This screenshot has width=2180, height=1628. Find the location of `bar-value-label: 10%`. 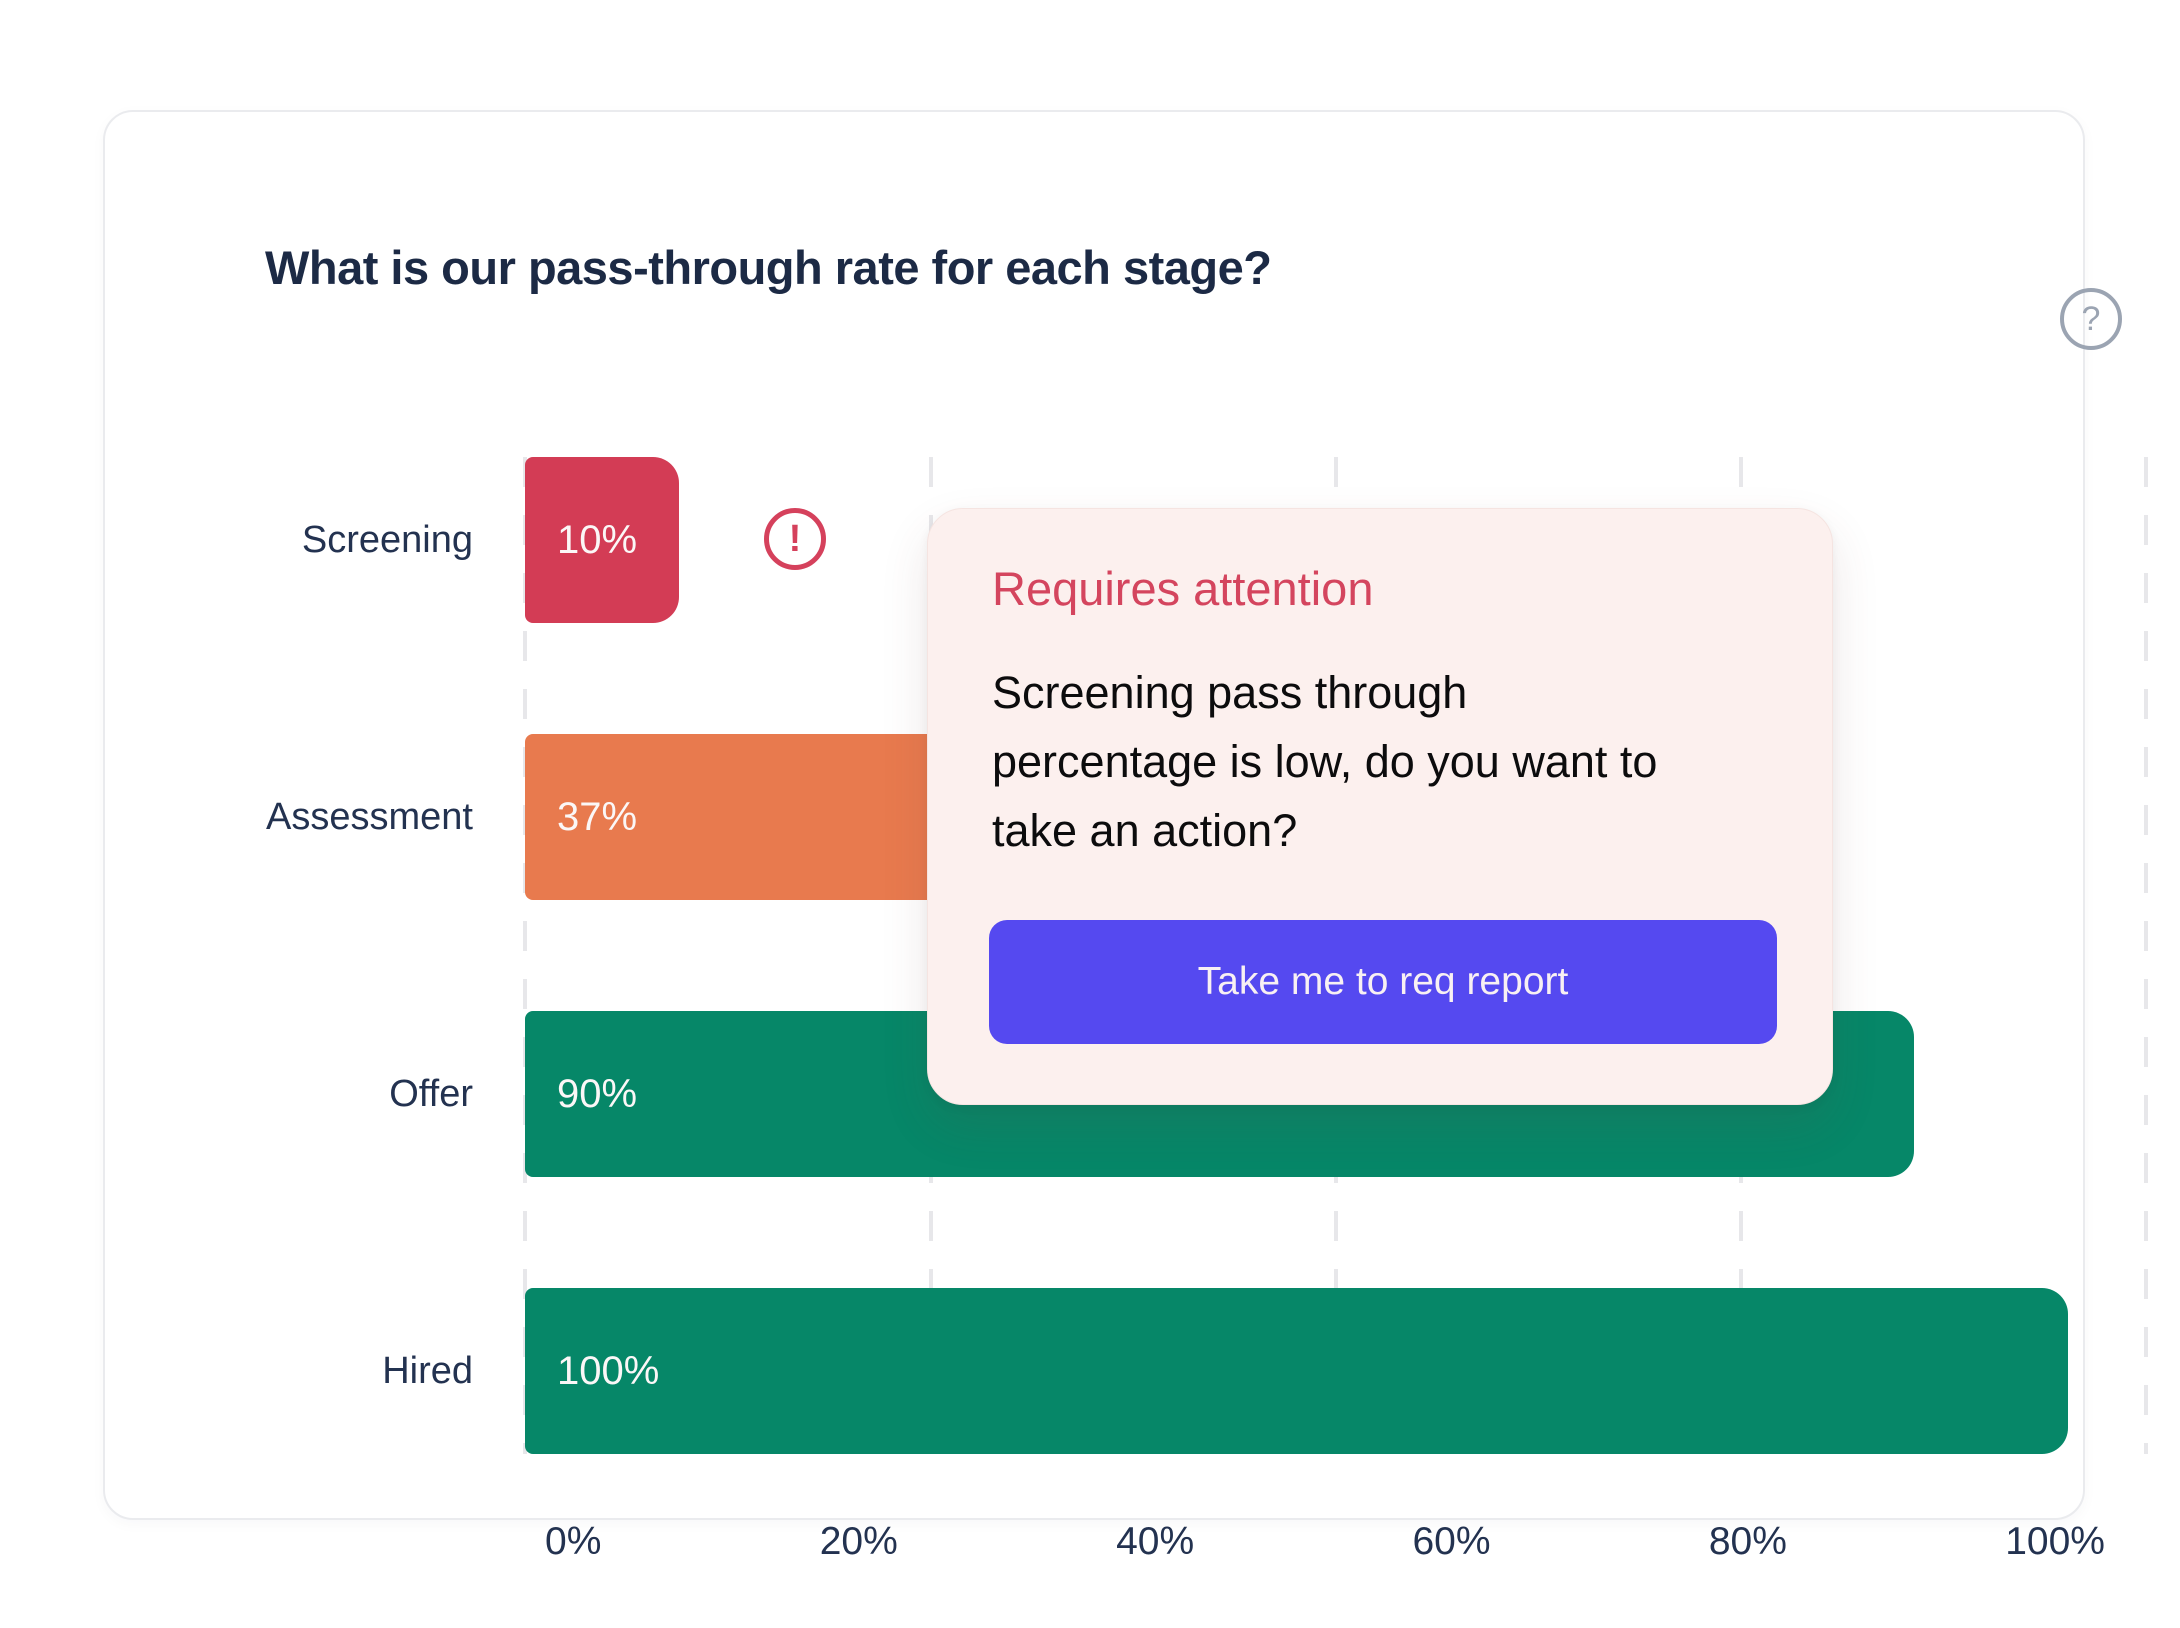

bar-value-label: 10% is located at coordinates (597, 539).